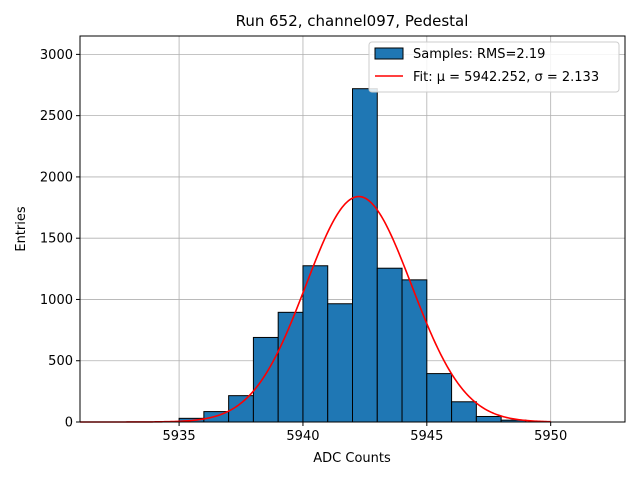  Describe the element at coordinates (550, 436) in the screenshot. I see `x-tick-label: 5950` at that location.